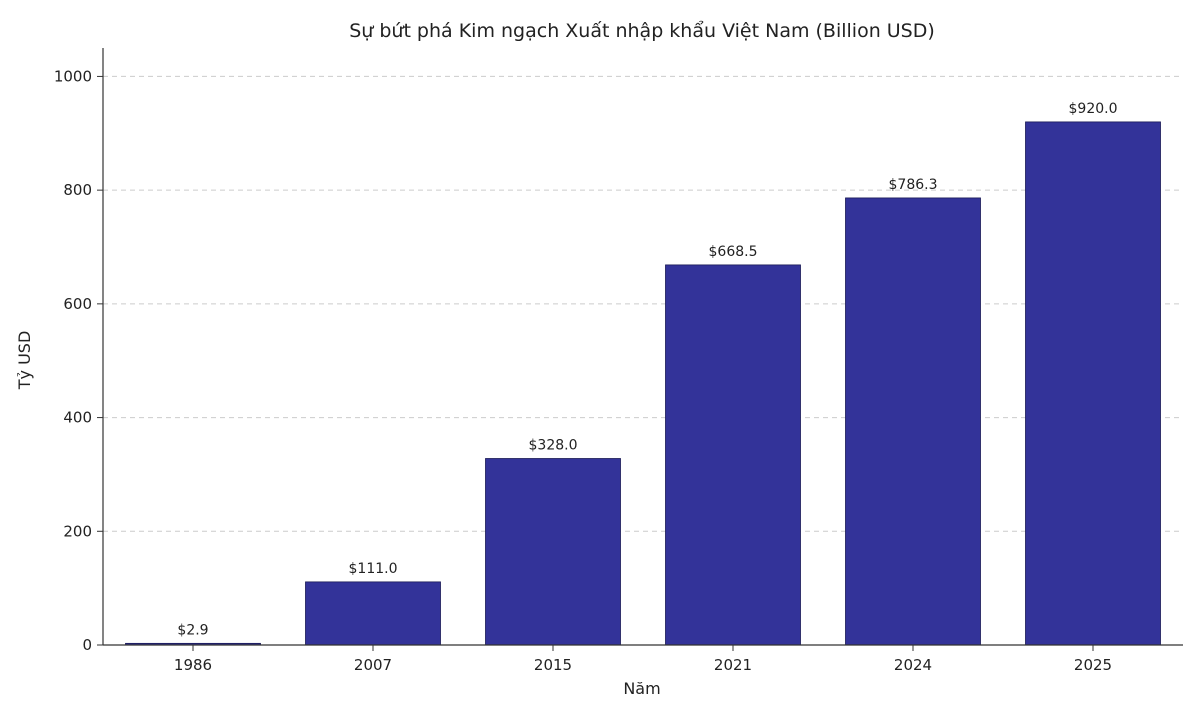  Describe the element at coordinates (77, 304) in the screenshot. I see `y-tick-label: 600` at that location.